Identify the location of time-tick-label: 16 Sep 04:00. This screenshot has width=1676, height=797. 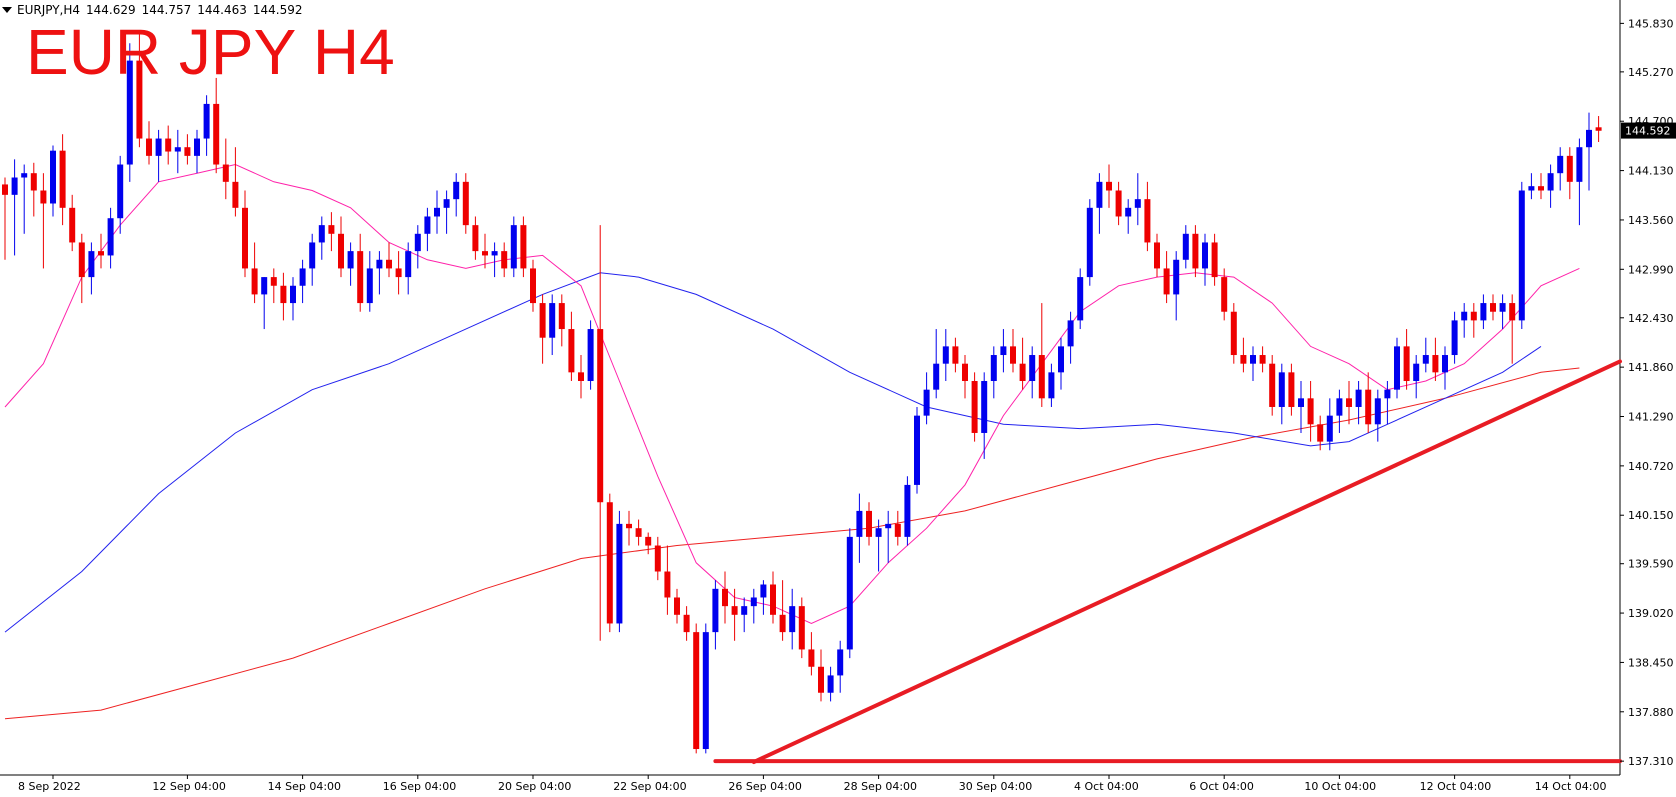
(419, 786).